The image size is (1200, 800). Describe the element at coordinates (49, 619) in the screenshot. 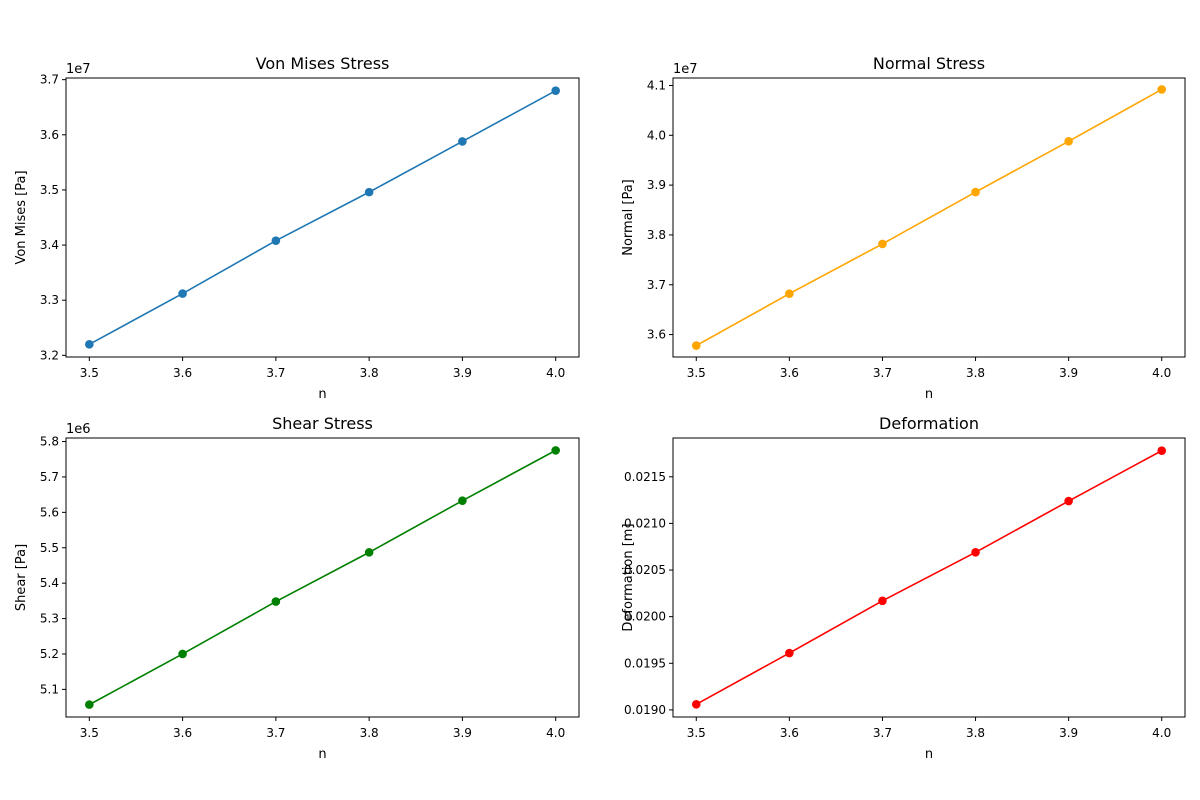

I see `shear-ytick-label: 5.3` at that location.